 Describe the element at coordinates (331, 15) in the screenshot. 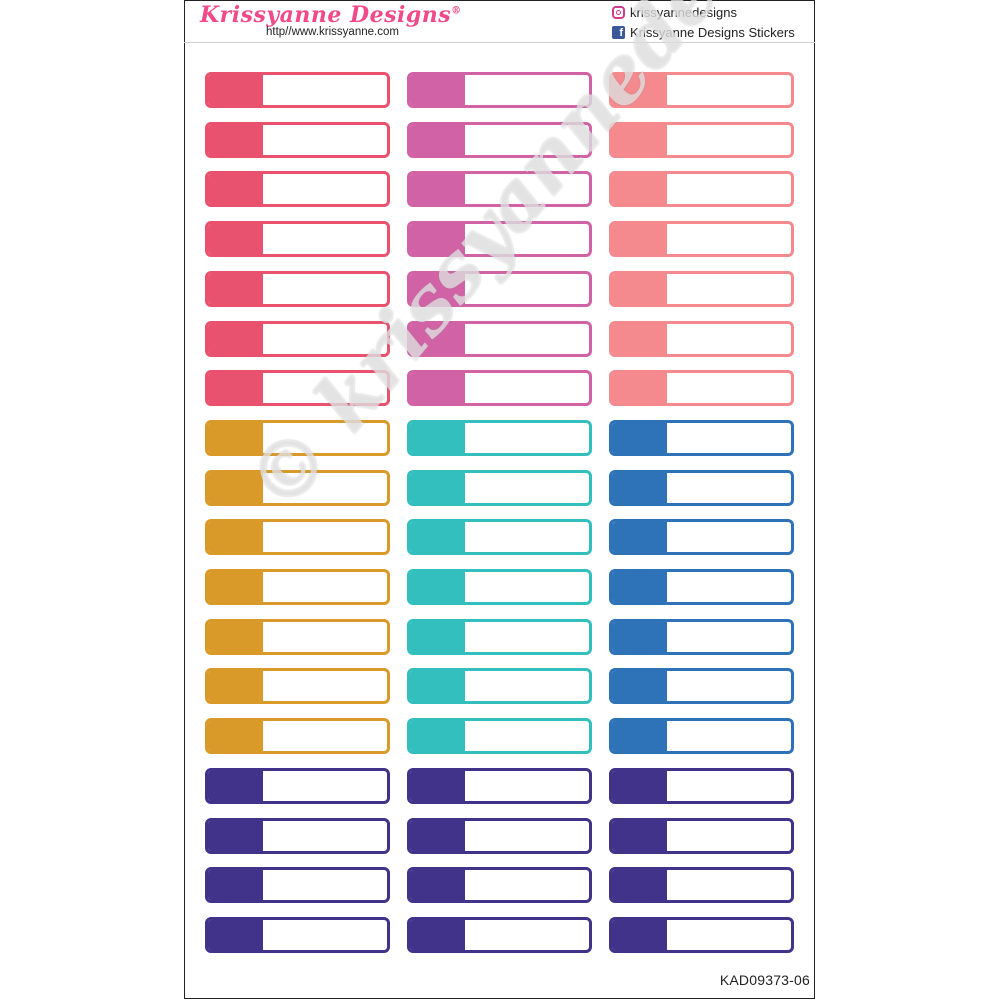

I see `brand-logo: Krissyanne Designs®` at that location.